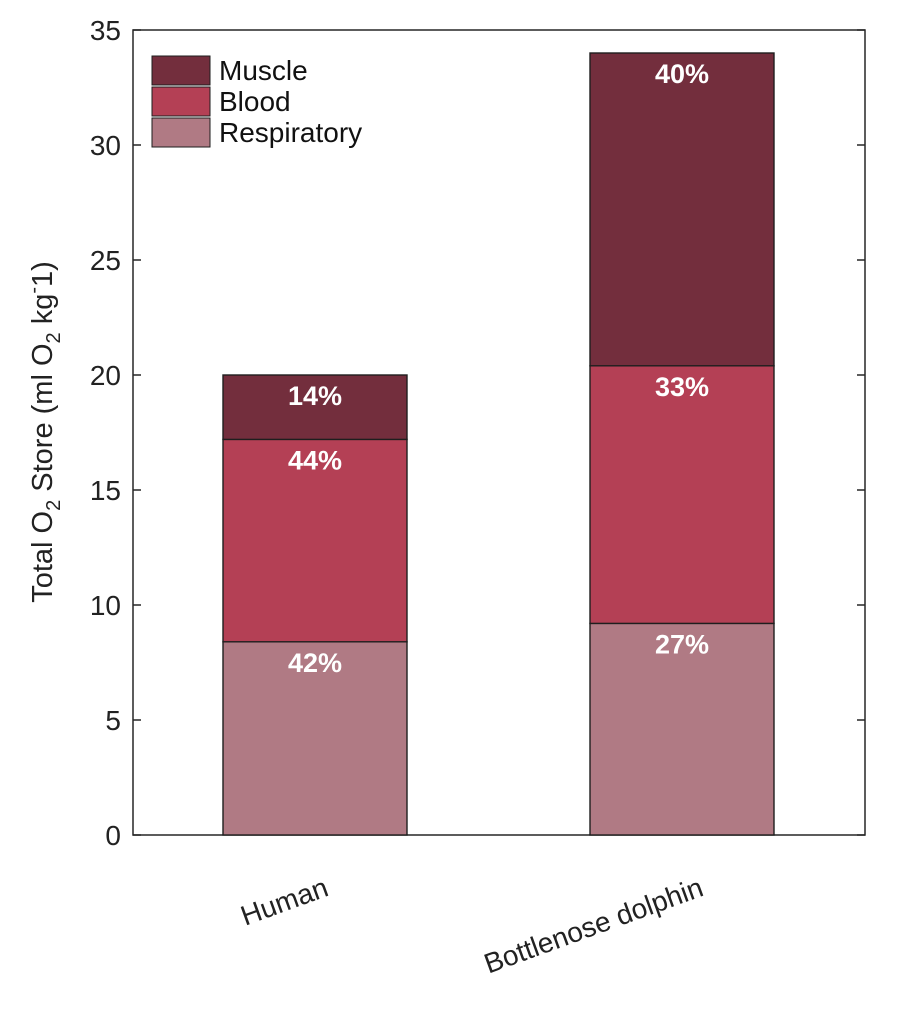 The image size is (900, 1010). Describe the element at coordinates (181, 132) in the screenshot. I see `legend-swatch-respiratory` at that location.